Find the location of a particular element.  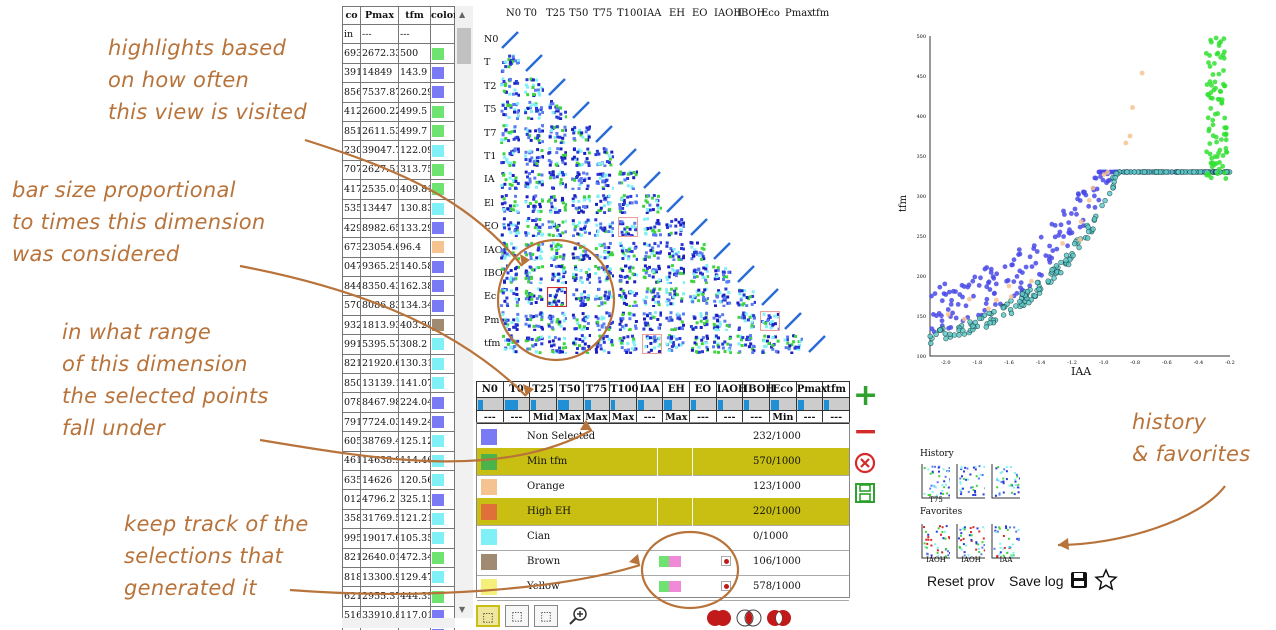

table-row: 851 2611.53 499.7 is located at coordinates (398, 131).